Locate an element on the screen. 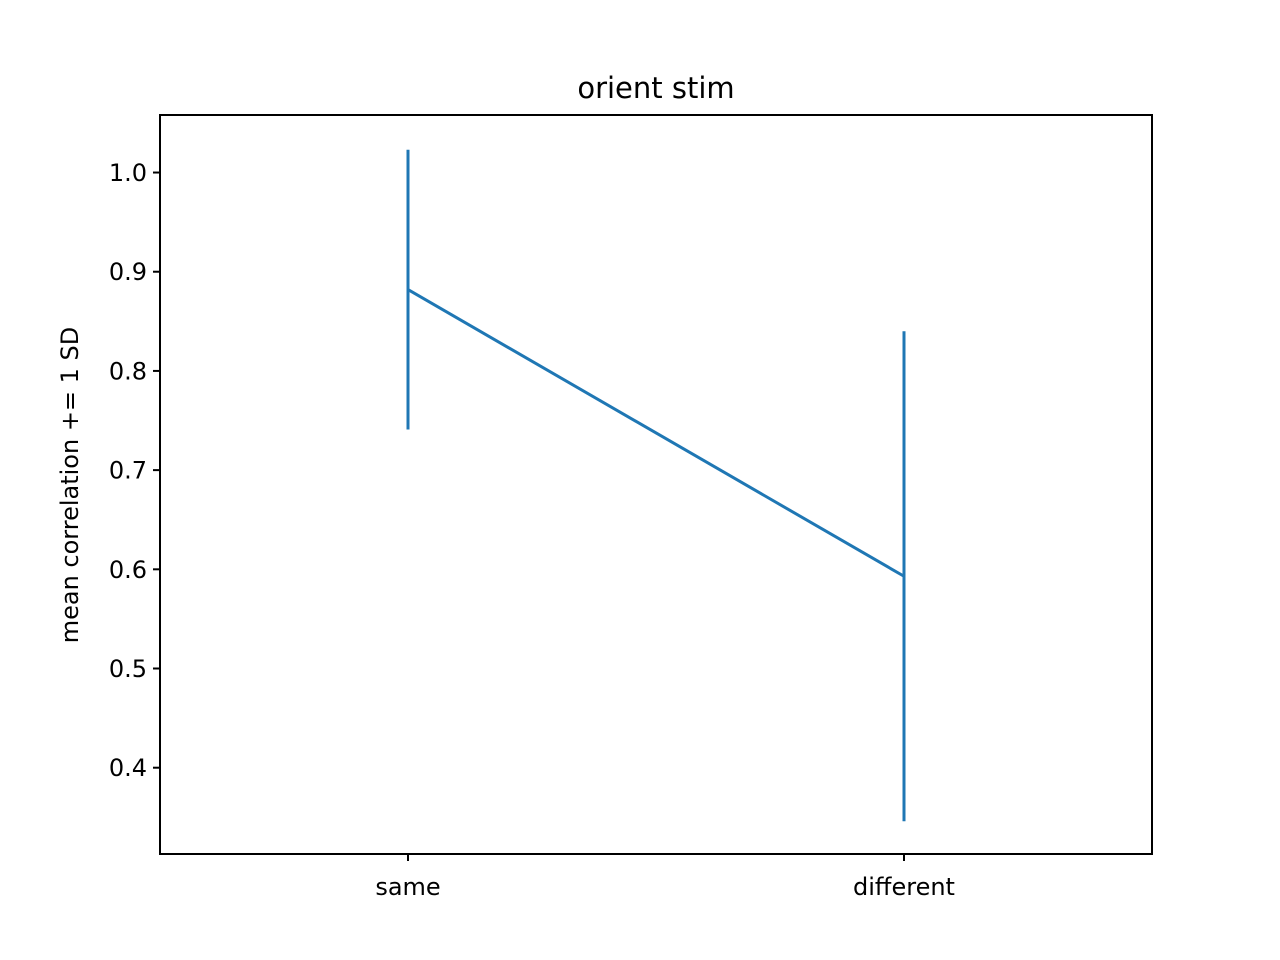 This screenshot has width=1280, height=960. x-tick-label-same: same is located at coordinates (407, 887).